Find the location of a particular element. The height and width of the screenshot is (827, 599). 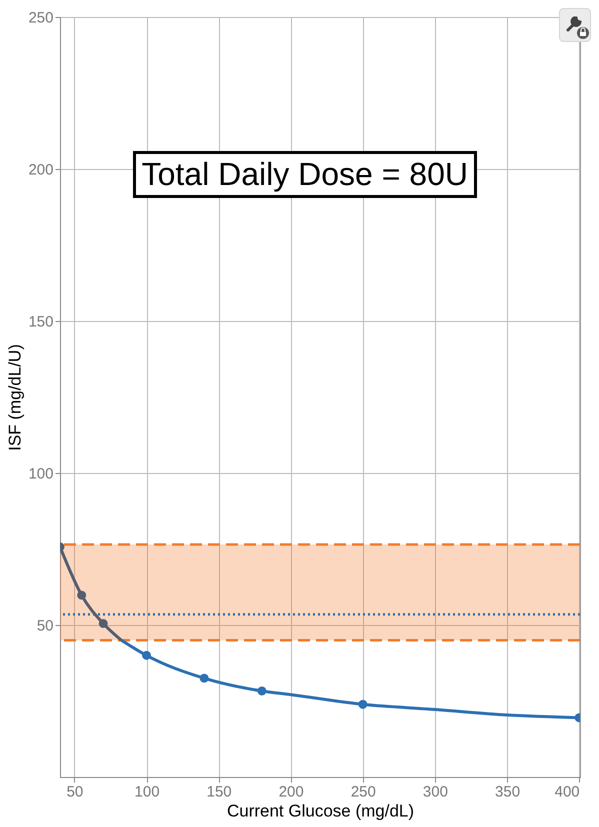

x-axis-title: Current Glucose (mg/dL) is located at coordinates (320, 811).